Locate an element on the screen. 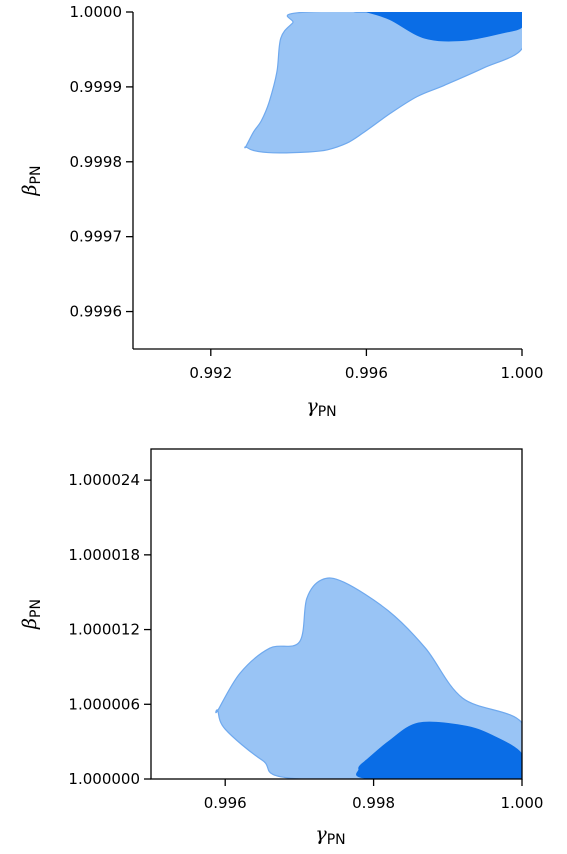  y-tick-label: 0.9997 is located at coordinates (96, 237).